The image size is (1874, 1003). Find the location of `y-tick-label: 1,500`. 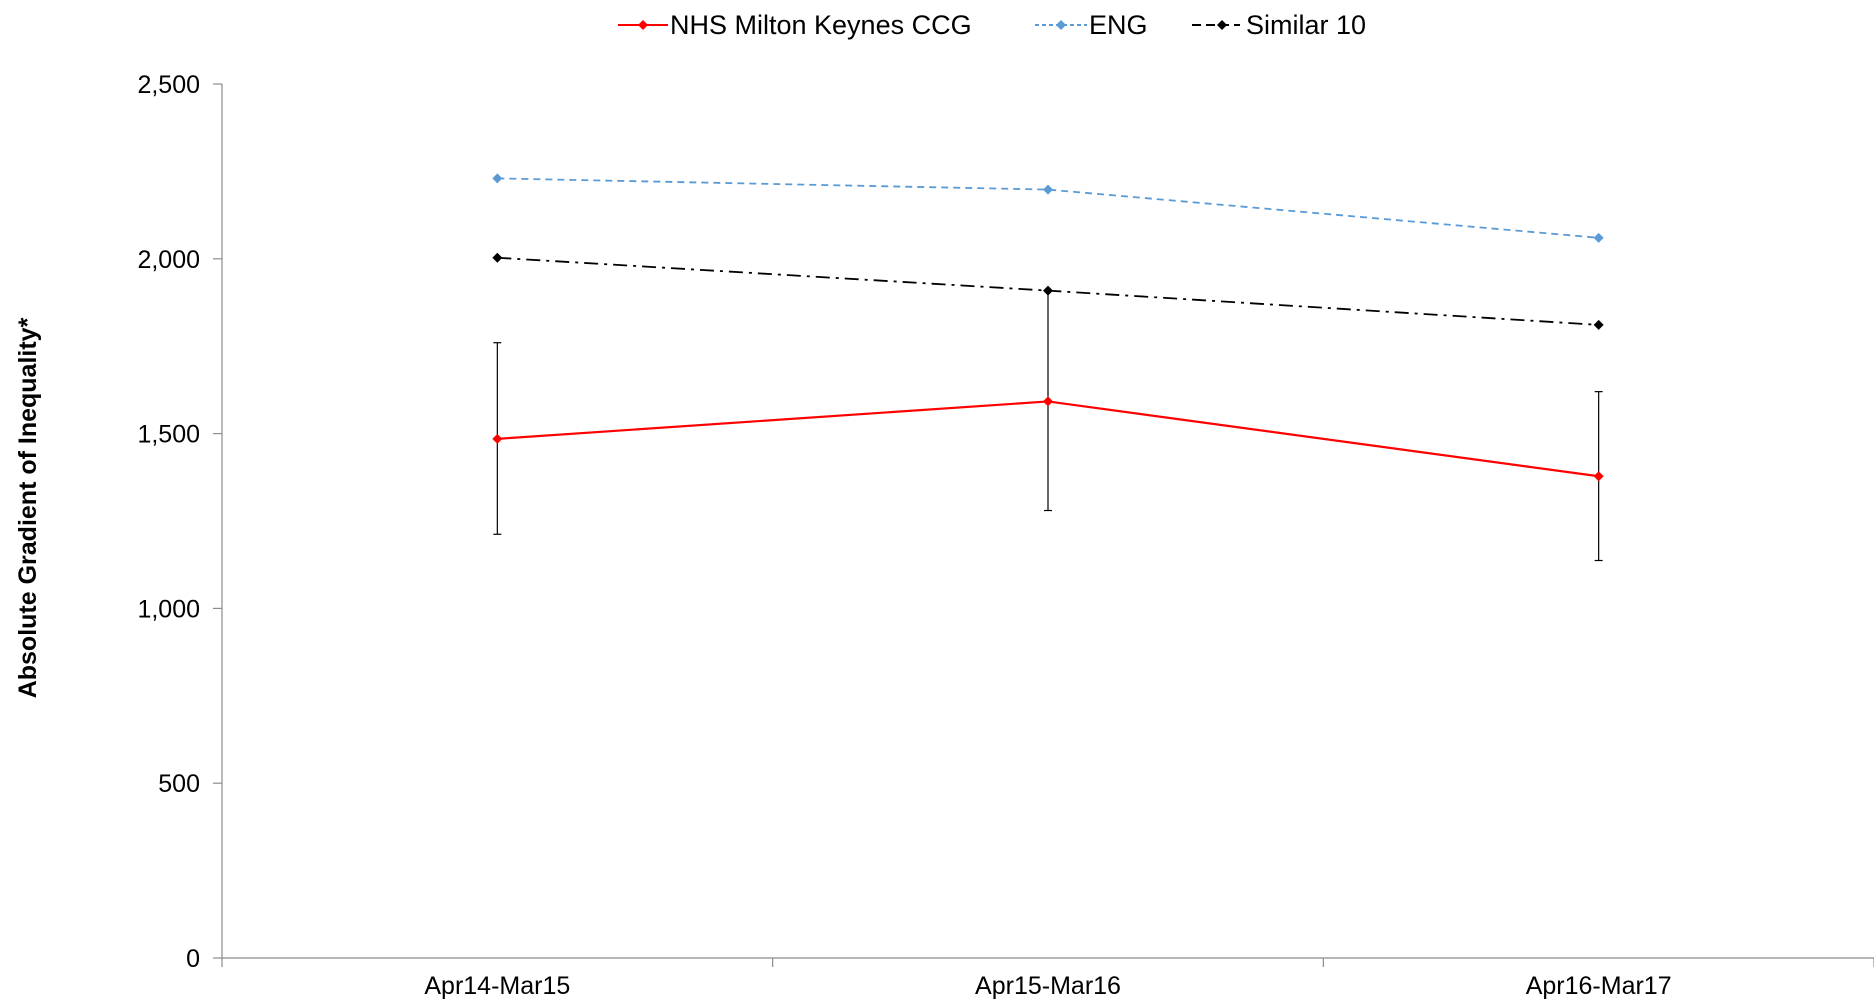

y-tick-label: 1,500 is located at coordinates (168, 435).